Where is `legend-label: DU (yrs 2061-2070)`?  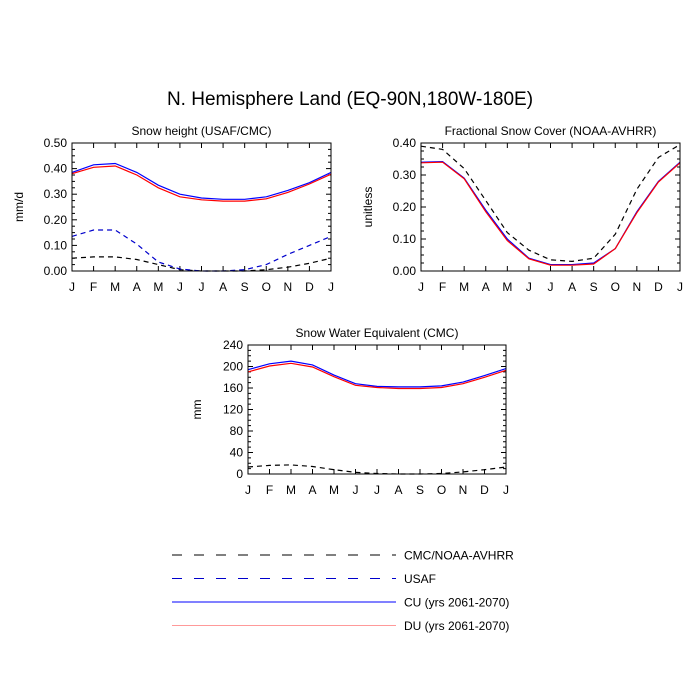
legend-label: DU (yrs 2061-2070) is located at coordinates (456, 626).